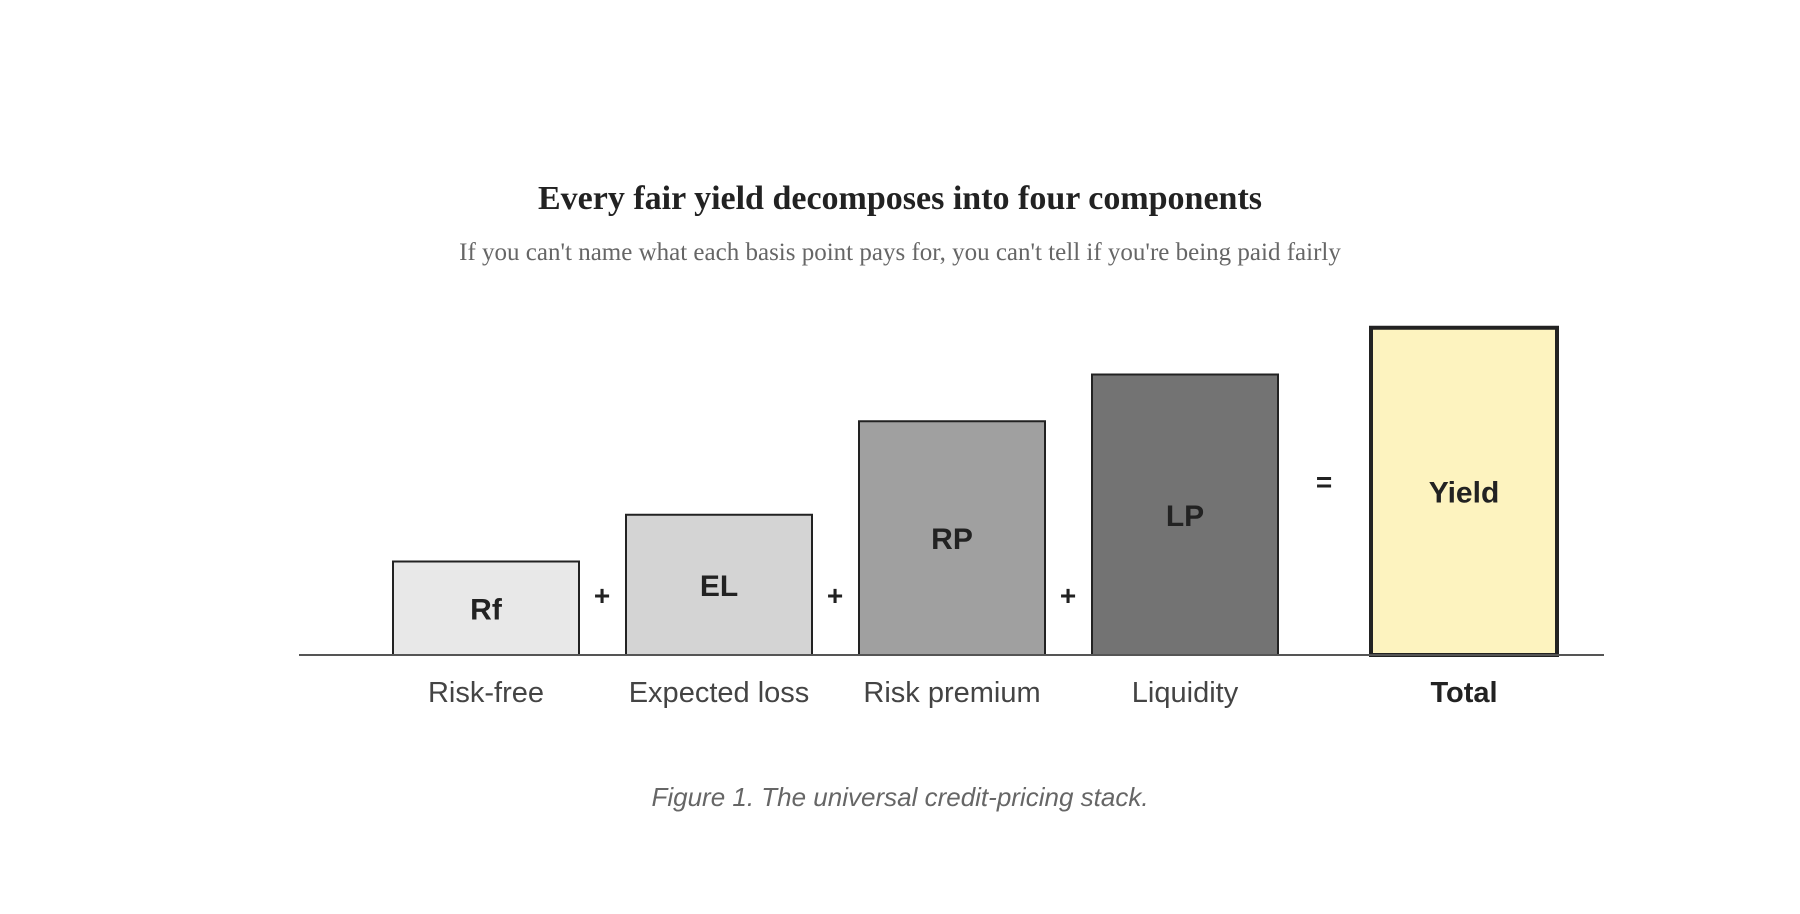 This screenshot has height=914, width=1800. Describe the element at coordinates (486, 609) in the screenshot. I see `bar-code-rf: Rf` at that location.